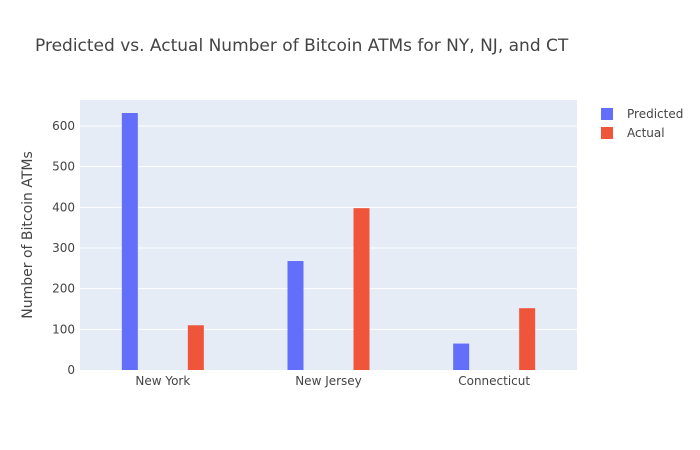 The width and height of the screenshot is (700, 450). What do you see at coordinates (494, 381) in the screenshot?
I see `x-tick-label: Connecticut` at bounding box center [494, 381].